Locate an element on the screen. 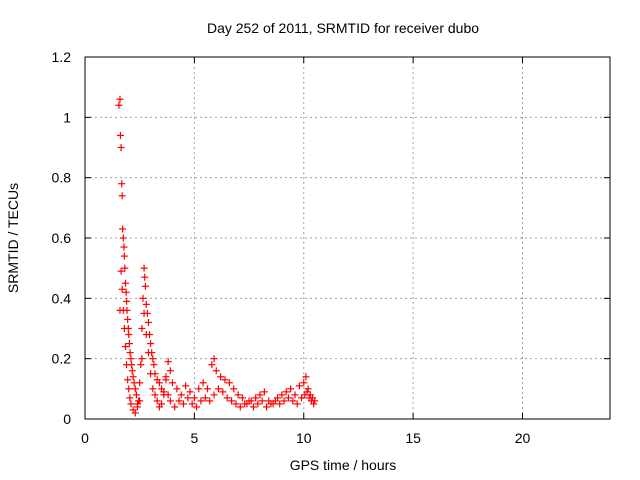 The image size is (640, 480). x-tick-label: 5 is located at coordinates (194, 438).